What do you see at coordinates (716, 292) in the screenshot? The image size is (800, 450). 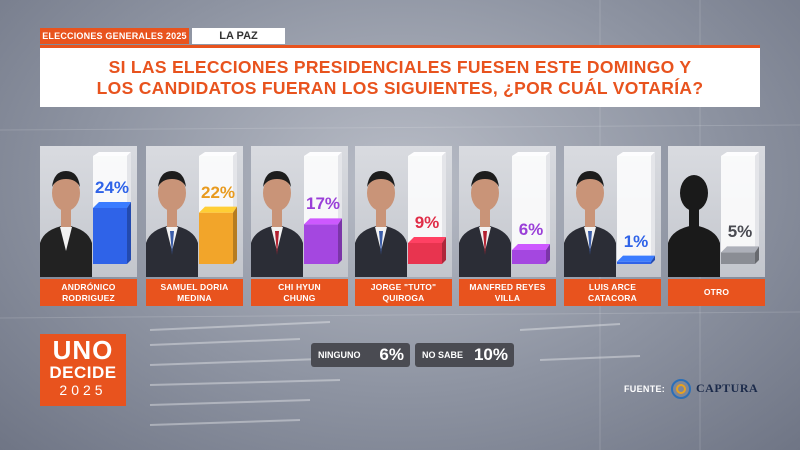 I see `candidate-name-7: OTRO` at bounding box center [716, 292].